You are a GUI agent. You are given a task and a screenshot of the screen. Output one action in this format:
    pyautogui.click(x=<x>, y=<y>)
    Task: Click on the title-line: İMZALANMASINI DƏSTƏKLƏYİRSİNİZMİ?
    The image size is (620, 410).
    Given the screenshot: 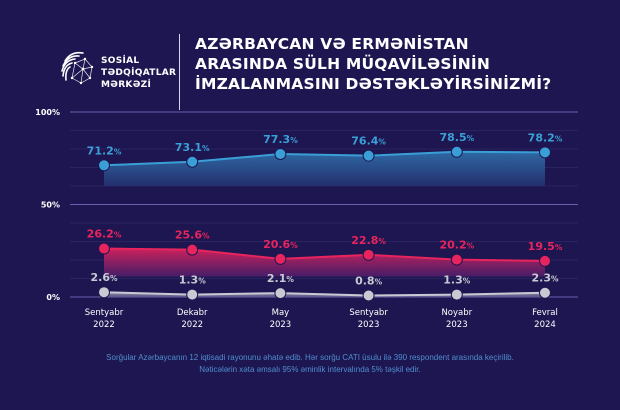 What is the action you would take?
    pyautogui.click(x=373, y=84)
    